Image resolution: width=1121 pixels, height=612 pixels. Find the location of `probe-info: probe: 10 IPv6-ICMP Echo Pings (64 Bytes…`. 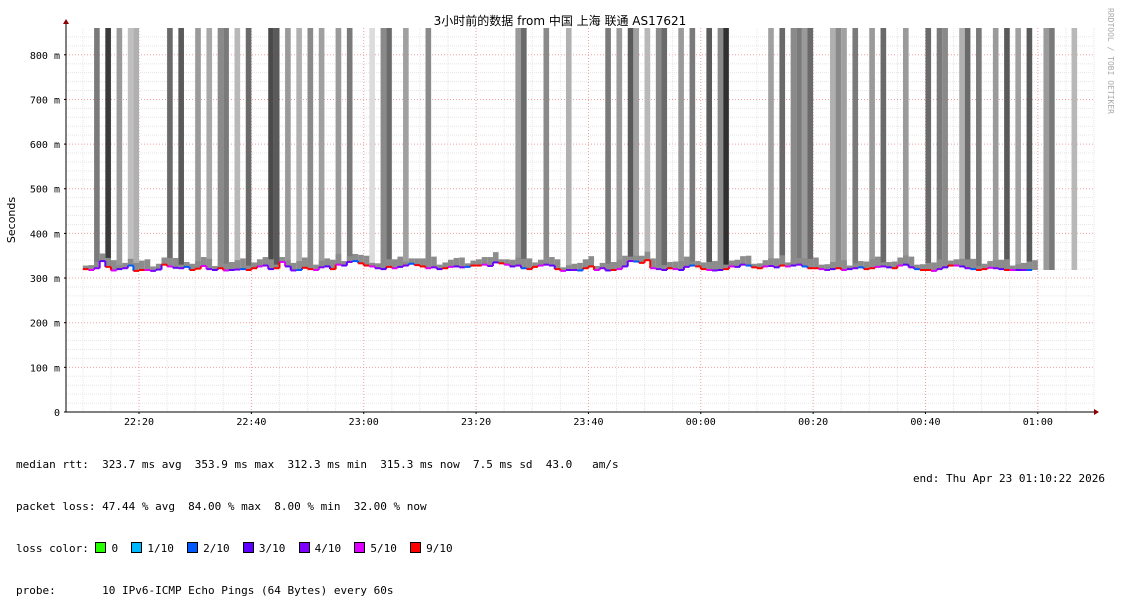

probe-info: probe: 10 IPv6-ICMP Echo Pings (64 Bytes… is located at coordinates (205, 590).